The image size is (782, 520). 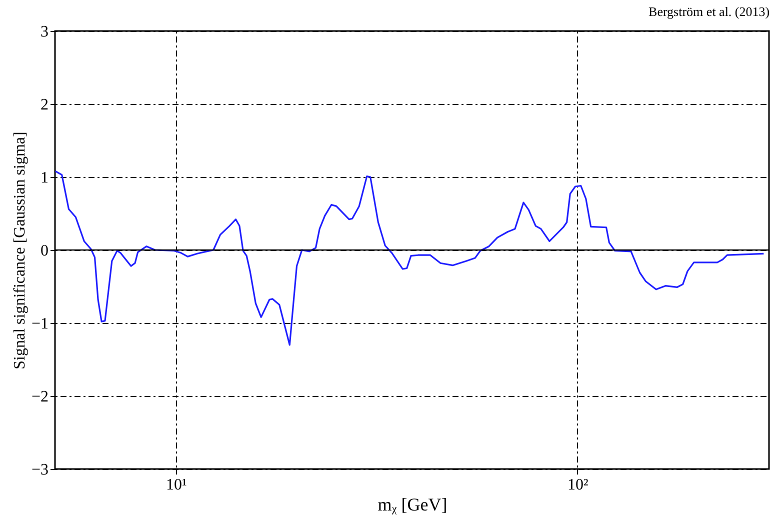 What do you see at coordinates (44, 105) in the screenshot?
I see `y-tick-label: 2` at bounding box center [44, 105].